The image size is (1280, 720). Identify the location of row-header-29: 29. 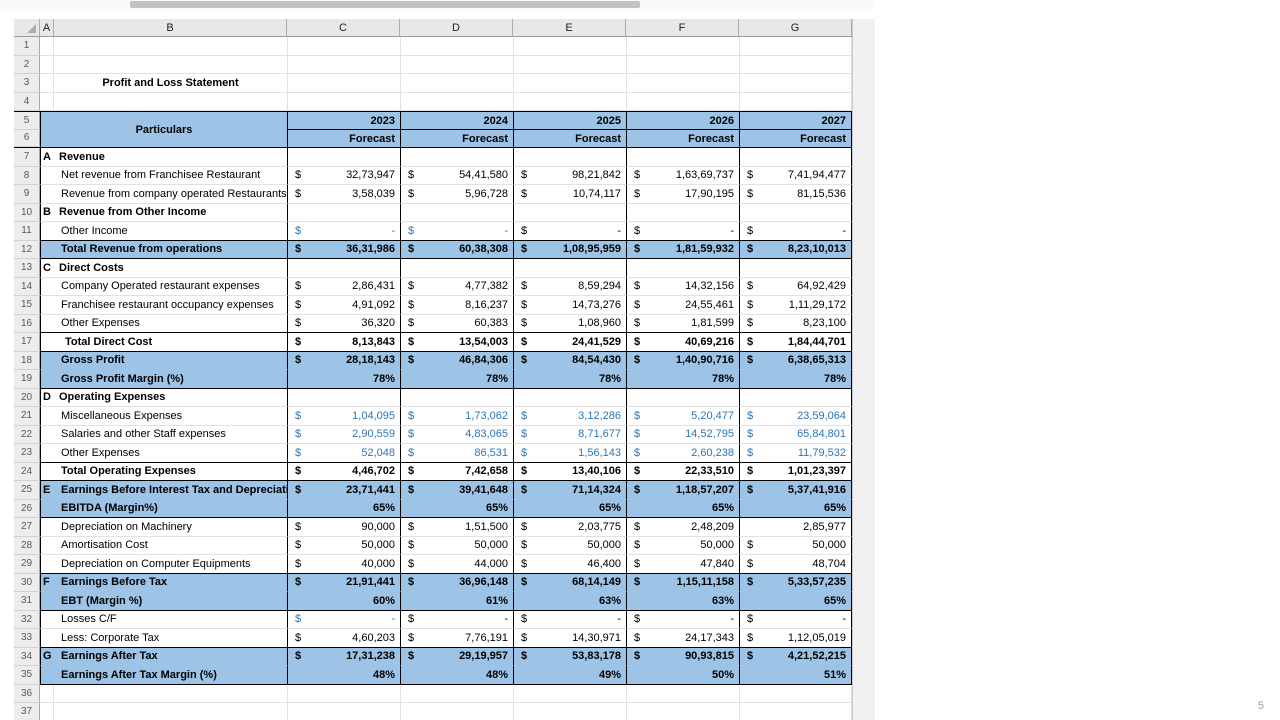
(27, 564).